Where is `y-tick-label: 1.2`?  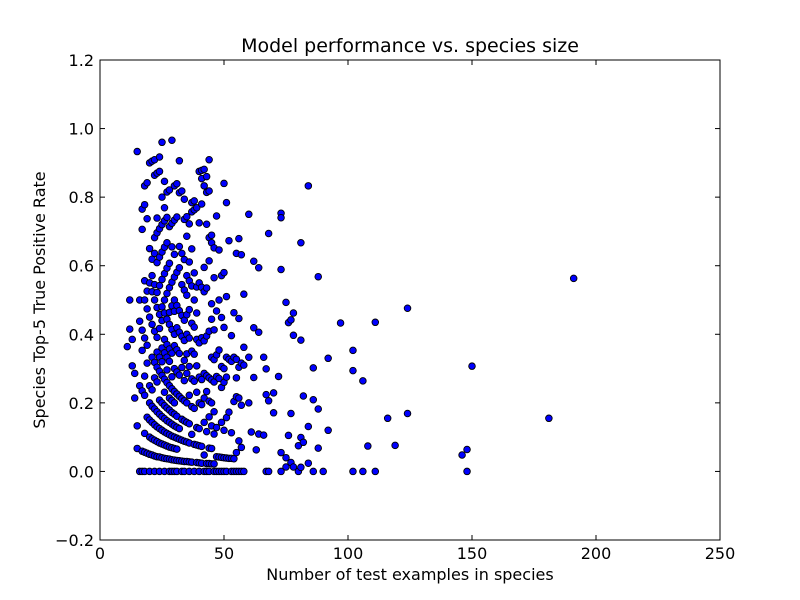 y-tick-label: 1.2 is located at coordinates (81, 60).